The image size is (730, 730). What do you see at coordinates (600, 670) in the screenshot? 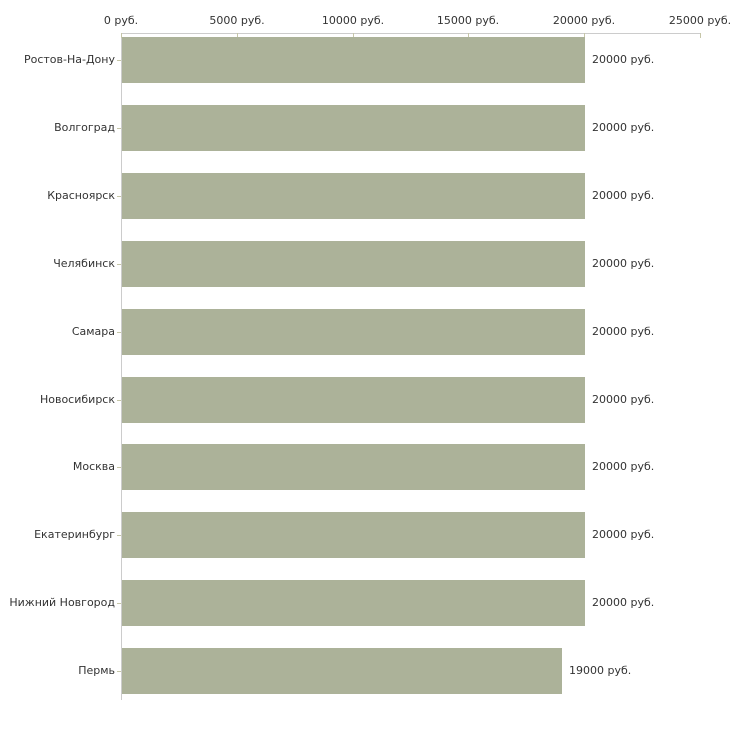
I see `value-label: 19000 руб.` at bounding box center [600, 670].